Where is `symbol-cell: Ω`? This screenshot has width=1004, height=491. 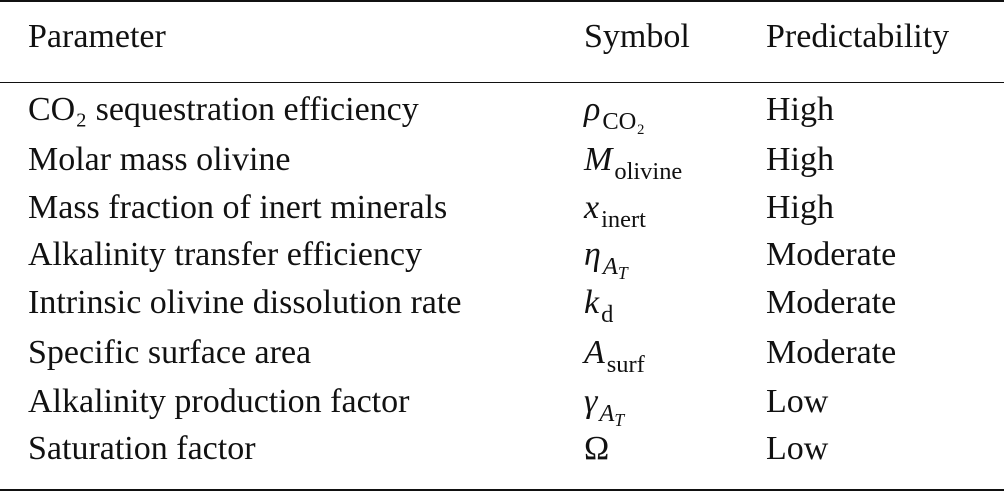 symbol-cell: Ω is located at coordinates (596, 449).